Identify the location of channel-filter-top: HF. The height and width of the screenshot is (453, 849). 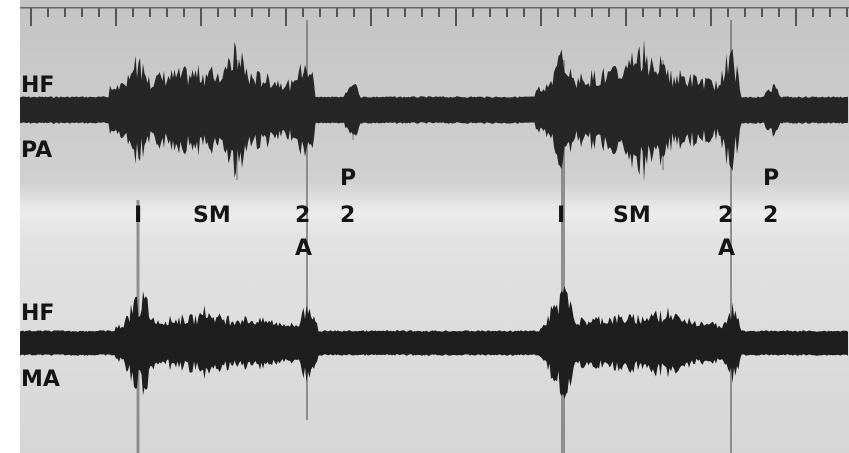
(37, 85).